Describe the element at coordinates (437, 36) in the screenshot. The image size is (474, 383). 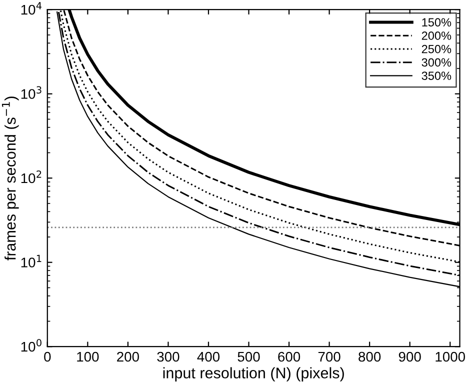
I see `legend-label: 200%` at that location.